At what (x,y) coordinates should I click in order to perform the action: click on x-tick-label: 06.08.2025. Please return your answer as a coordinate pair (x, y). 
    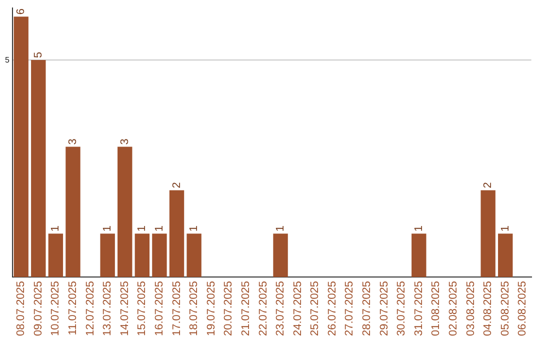
    Looking at the image, I should click on (522, 308).